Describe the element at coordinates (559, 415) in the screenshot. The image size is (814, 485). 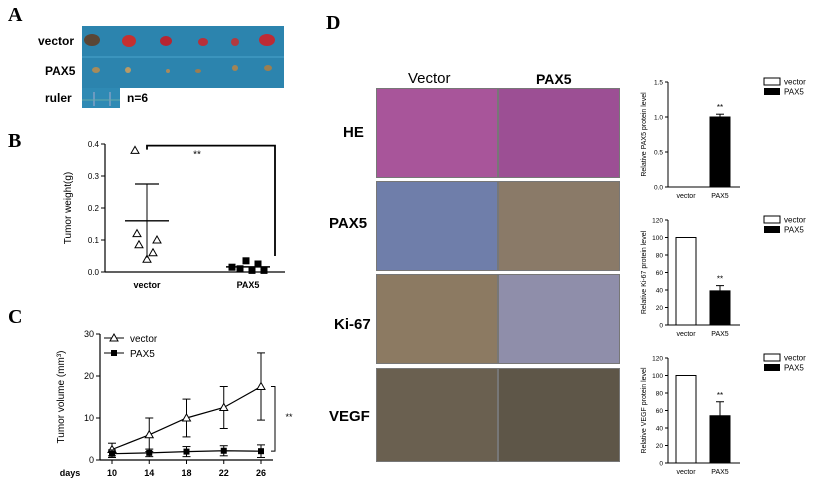
I see `micrograph-vegf-pax5` at that location.